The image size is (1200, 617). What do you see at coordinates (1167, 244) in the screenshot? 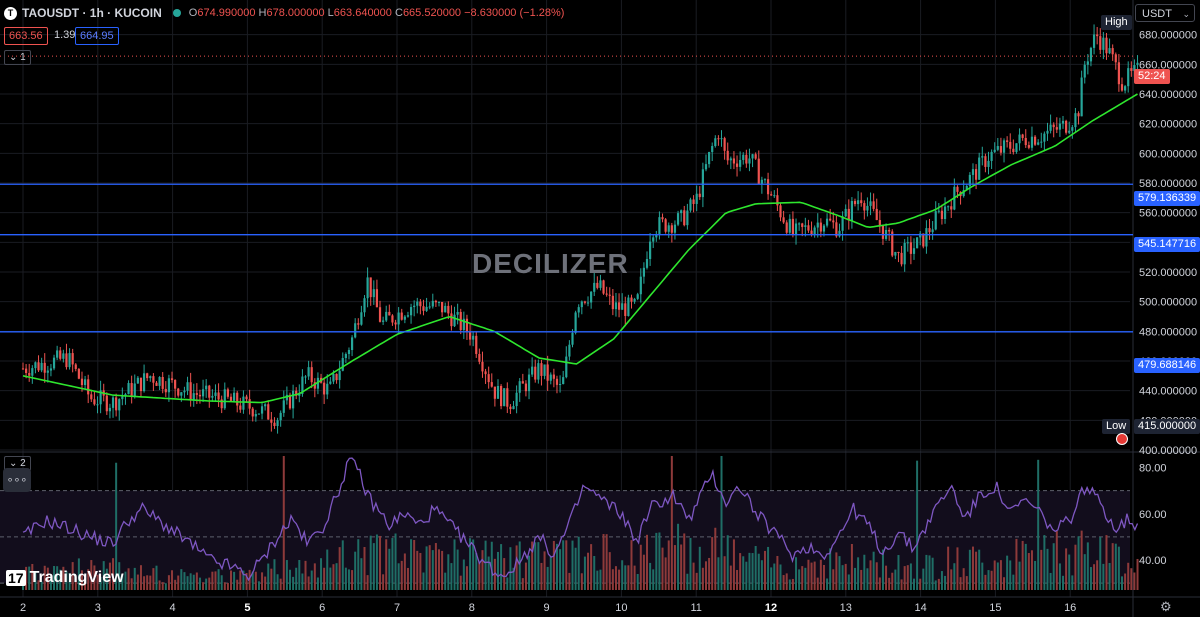
I see `level-label-545: 545.147716` at bounding box center [1167, 244].